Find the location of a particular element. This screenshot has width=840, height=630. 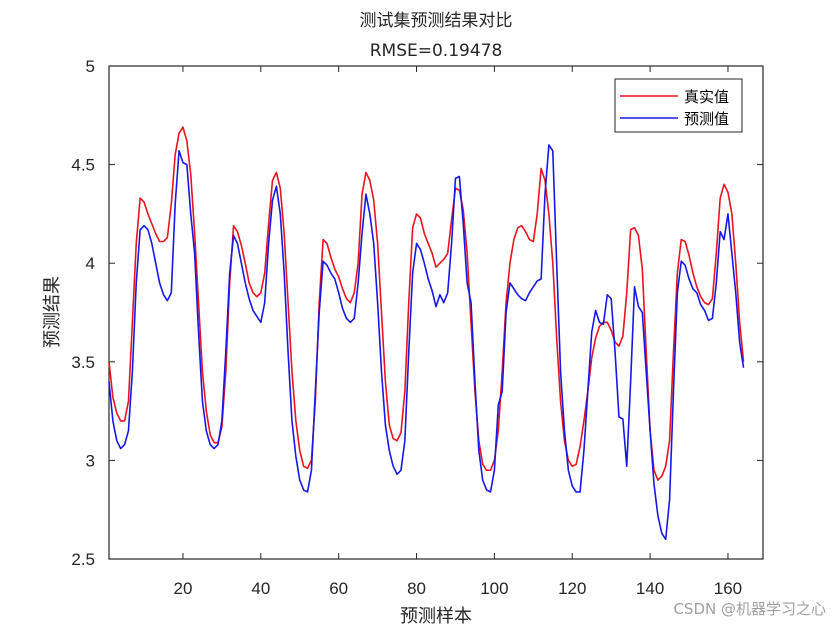

legend: 真实值 预测值 is located at coordinates (678, 105).